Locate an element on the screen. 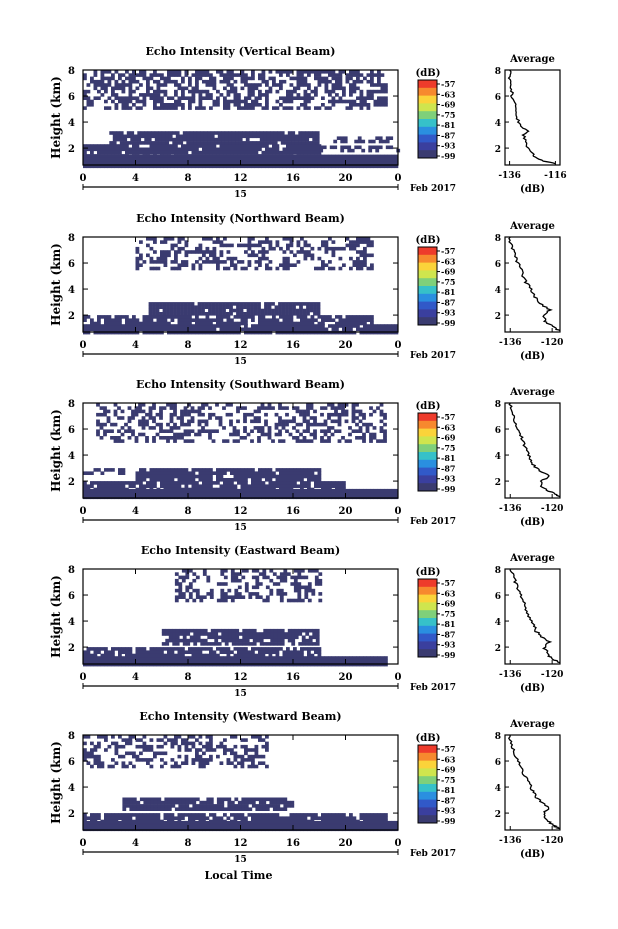 The image size is (618, 929). colorbar-frame is located at coordinates (427, 452).